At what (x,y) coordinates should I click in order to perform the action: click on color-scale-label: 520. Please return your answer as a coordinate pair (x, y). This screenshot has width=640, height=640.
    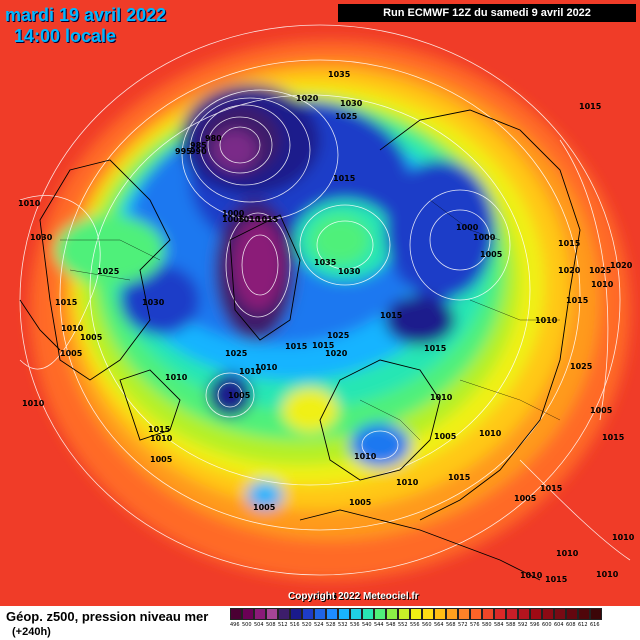
    Looking at the image, I should click on (307, 625).